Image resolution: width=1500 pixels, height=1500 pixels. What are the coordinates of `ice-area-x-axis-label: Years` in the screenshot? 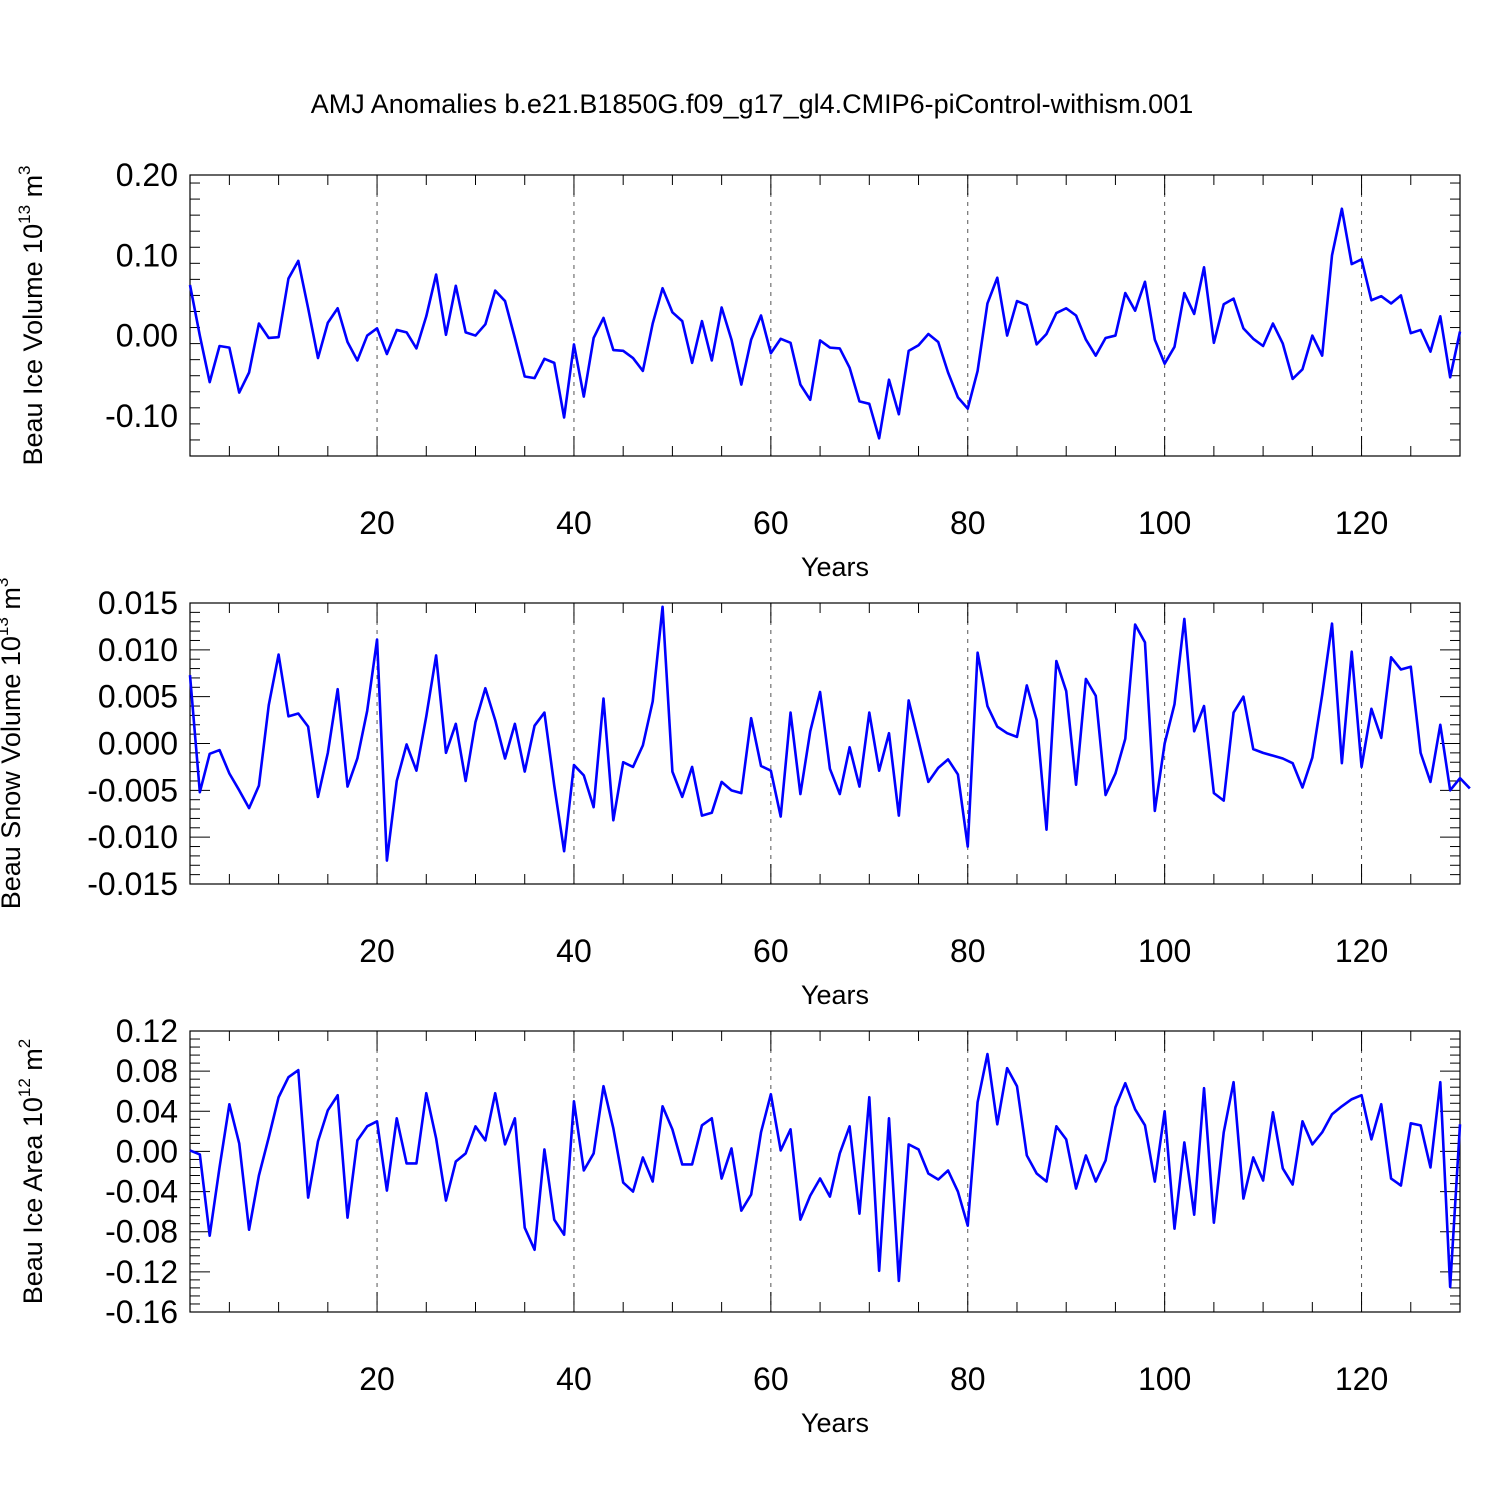 It's located at (835, 1423).